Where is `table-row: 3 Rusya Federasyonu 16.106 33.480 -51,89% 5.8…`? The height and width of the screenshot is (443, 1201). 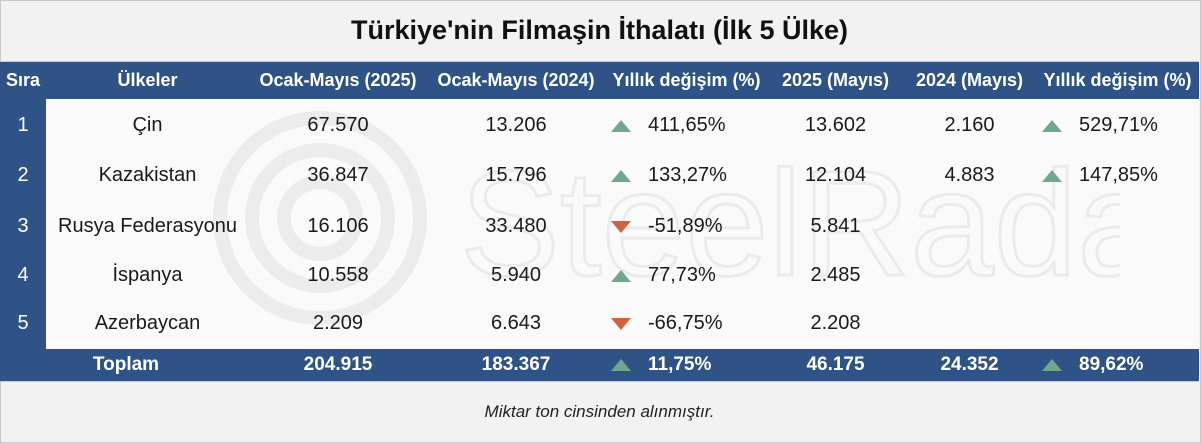 table-row: 3 Rusya Federasyonu 16.106 33.480 -51,89% 5.8… is located at coordinates (599, 226).